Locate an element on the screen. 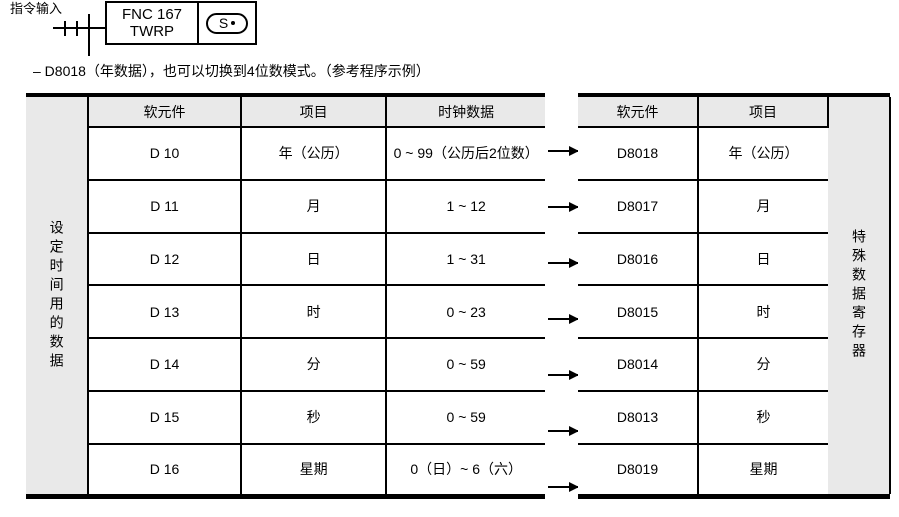  right-side-label-cell: 特殊数据寄存器 is located at coordinates (859, 295).